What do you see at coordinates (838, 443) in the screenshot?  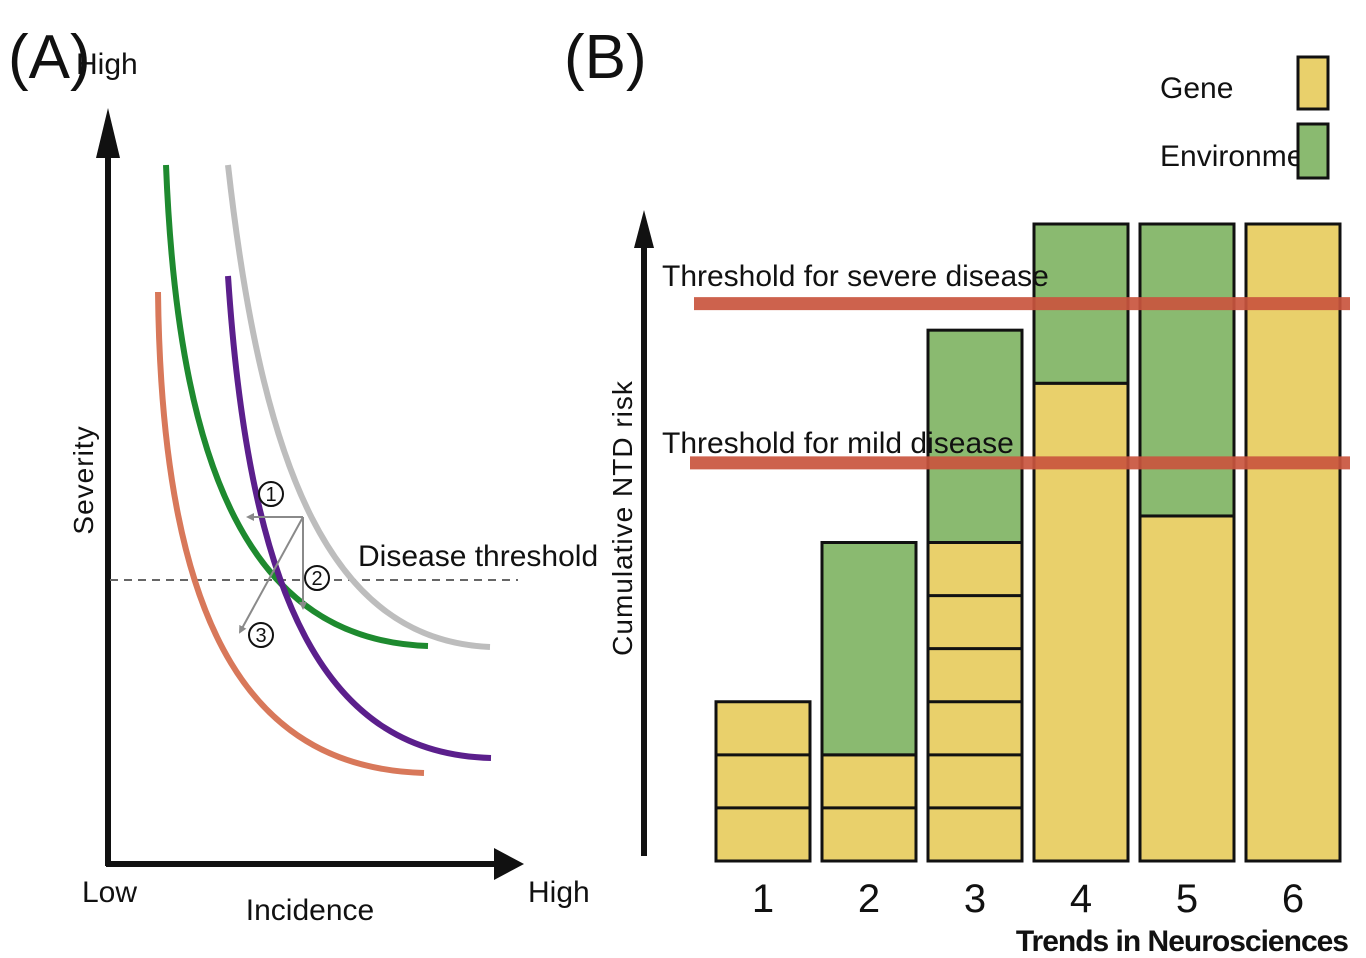 I see `mild-threshold-label: Threshold for mild disease` at bounding box center [838, 443].